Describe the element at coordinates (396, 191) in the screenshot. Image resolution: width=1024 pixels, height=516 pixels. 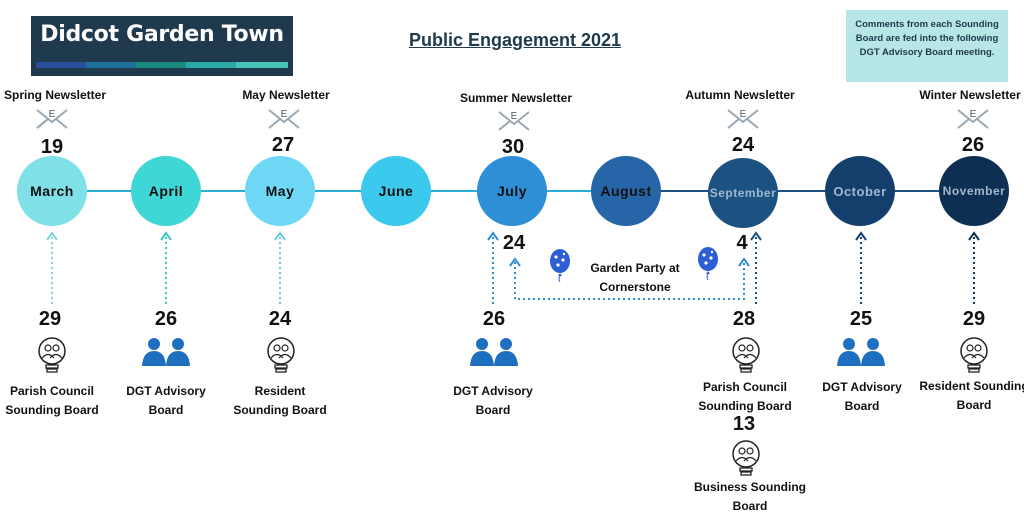
I see `month-circle-june: June` at that location.